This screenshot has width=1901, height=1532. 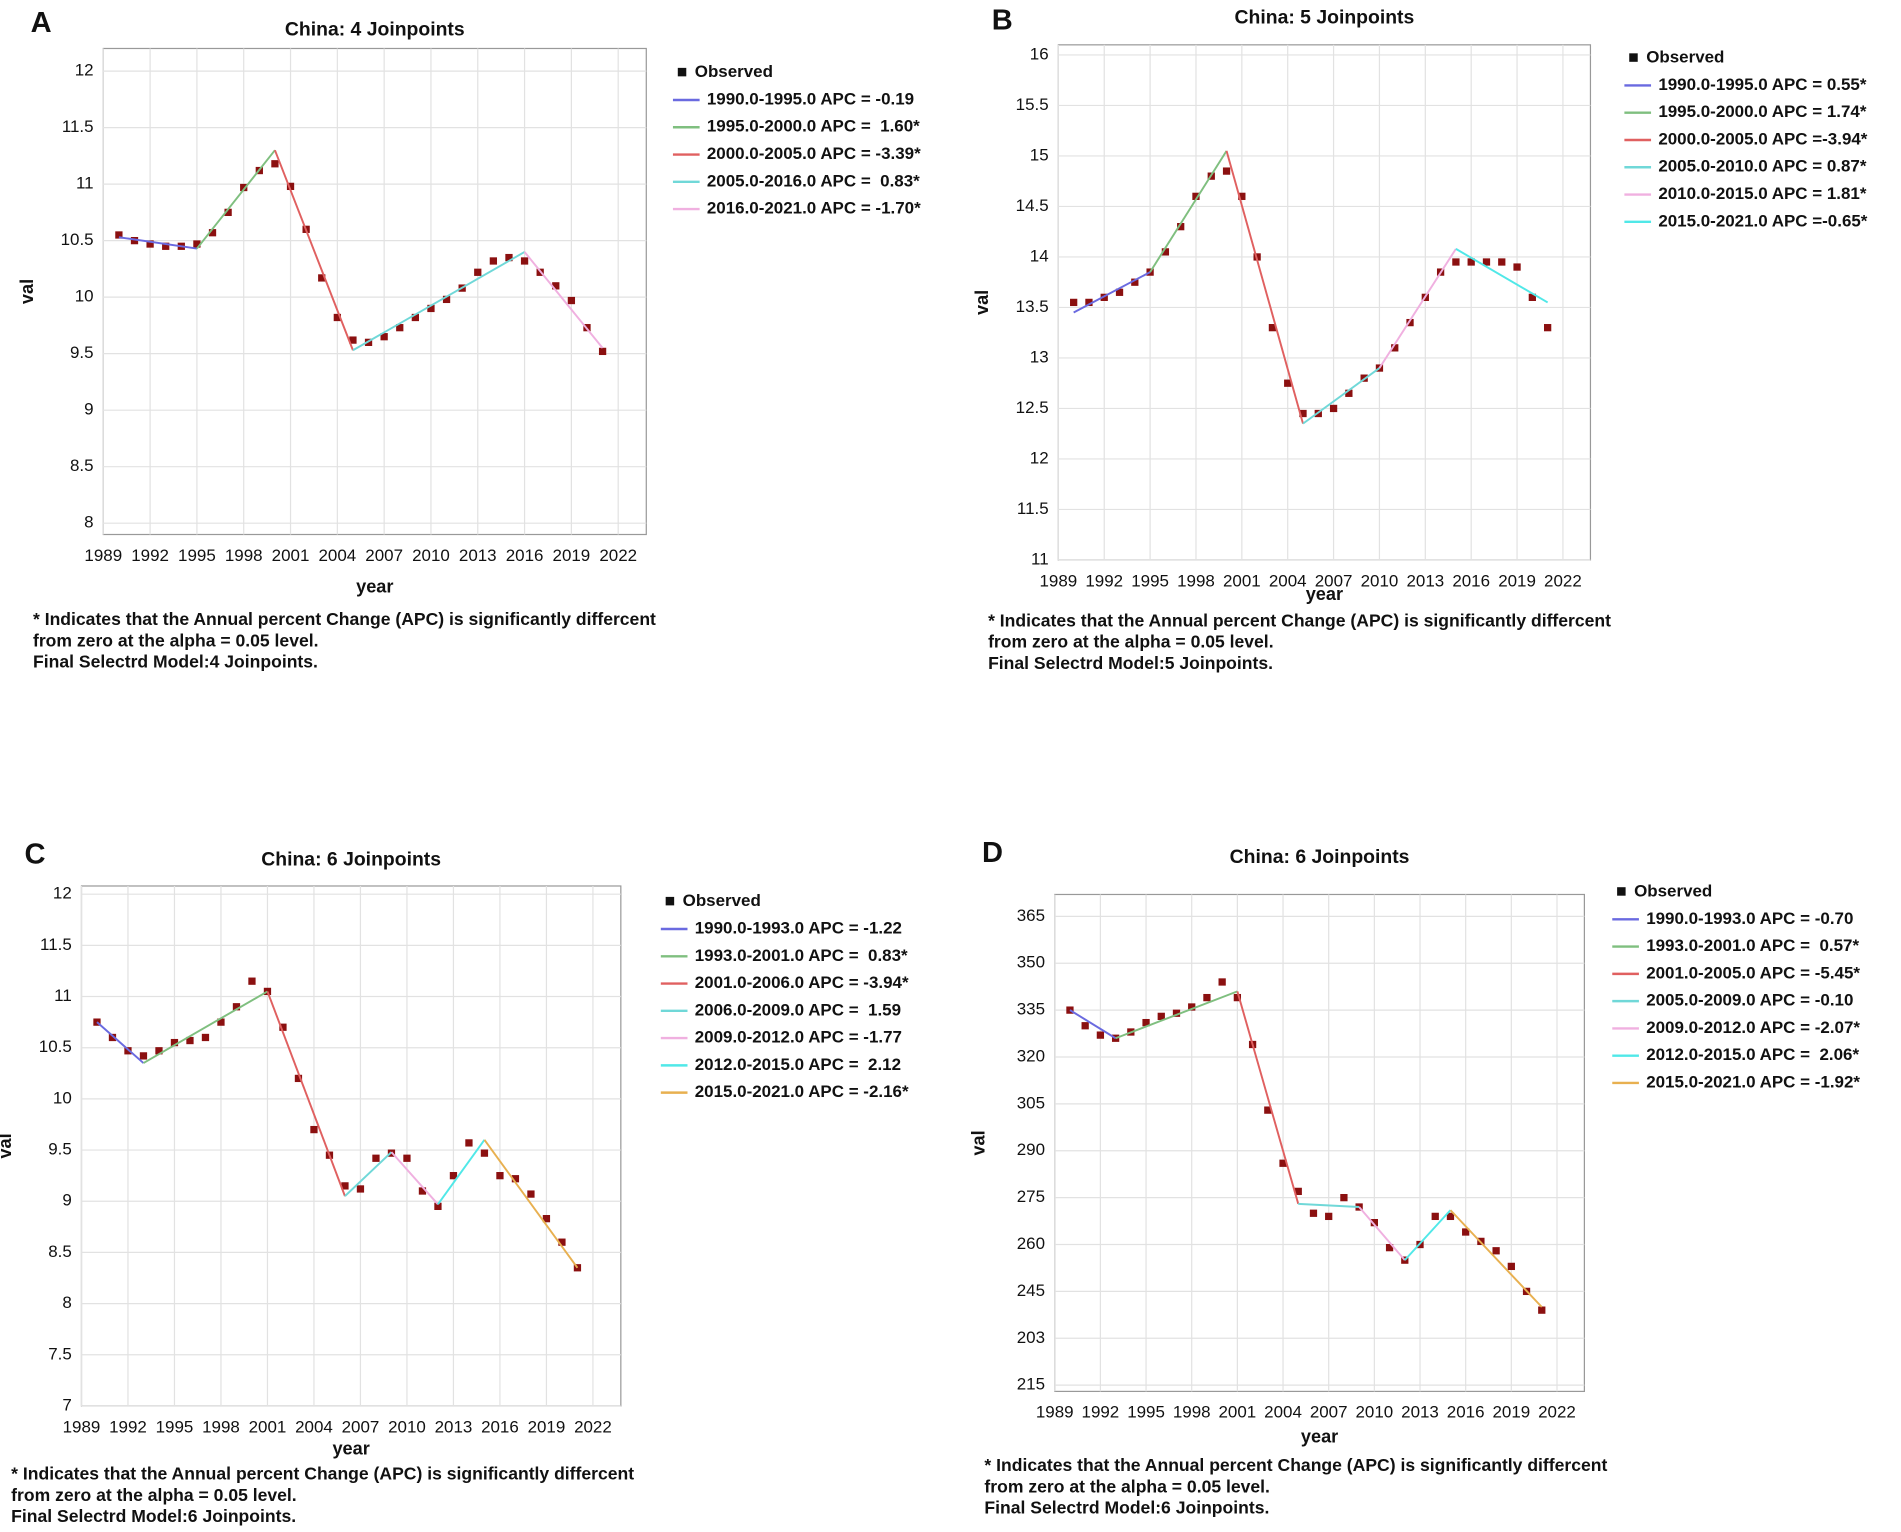 What do you see at coordinates (1130, 663) in the screenshot?
I see `footnote: Final Selectrd Model:5 Joinpoints.` at bounding box center [1130, 663].